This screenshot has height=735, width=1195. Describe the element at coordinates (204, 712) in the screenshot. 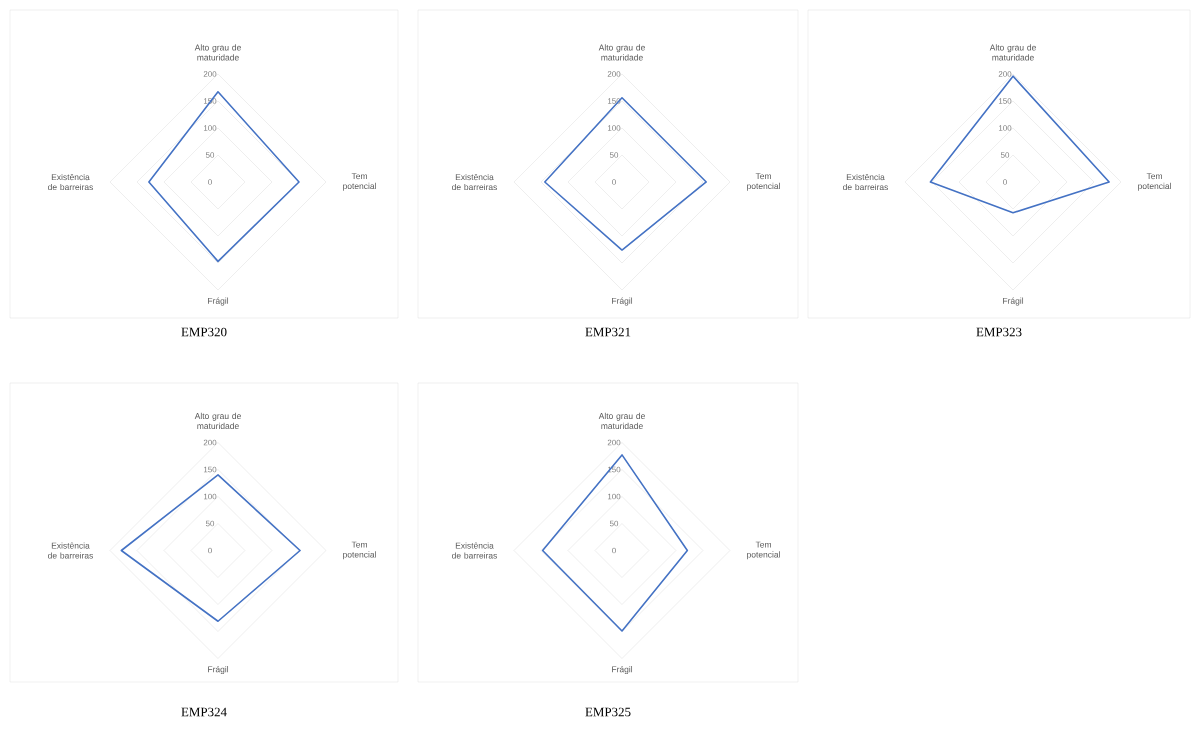

I see `text: EMP324` at that location.